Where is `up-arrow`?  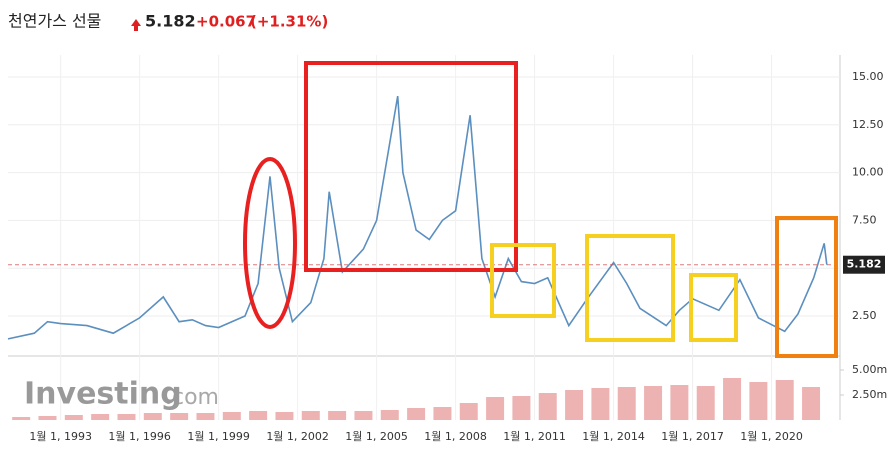 up-arrow is located at coordinates (136, 25).